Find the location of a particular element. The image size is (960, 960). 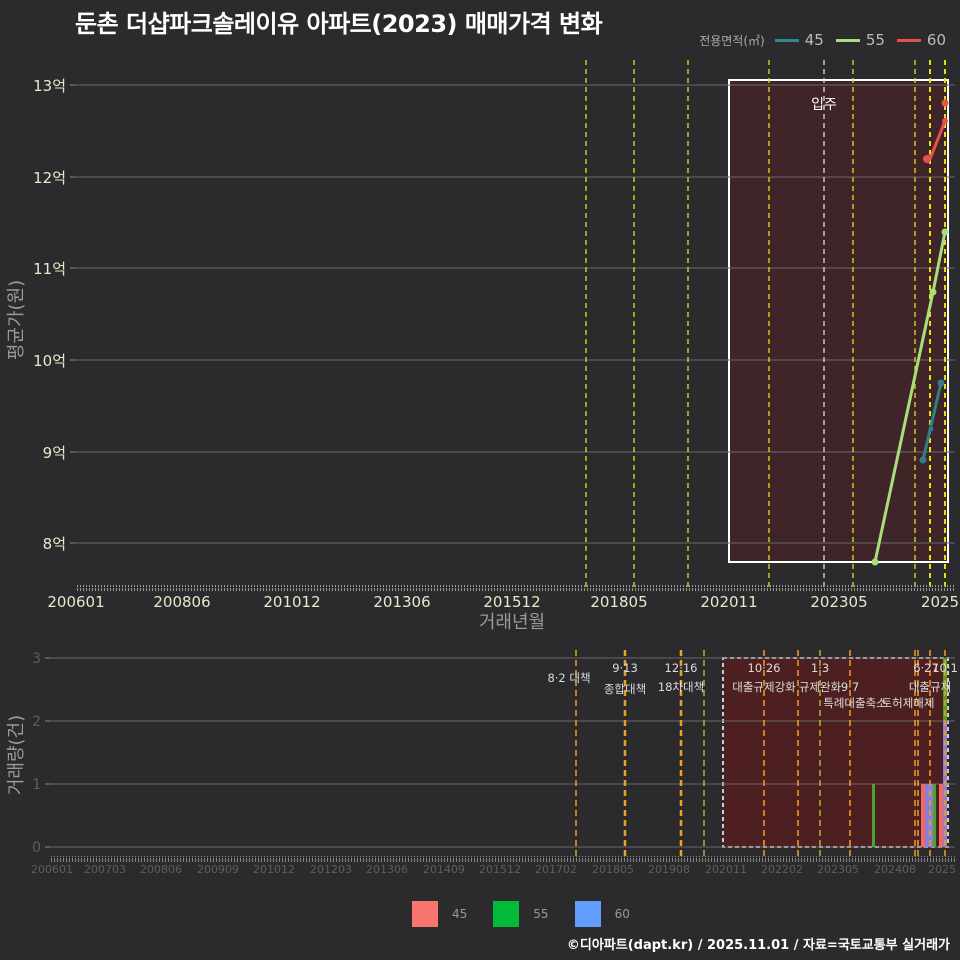

policy-label: 특례대출축소 is located at coordinates (854, 703).